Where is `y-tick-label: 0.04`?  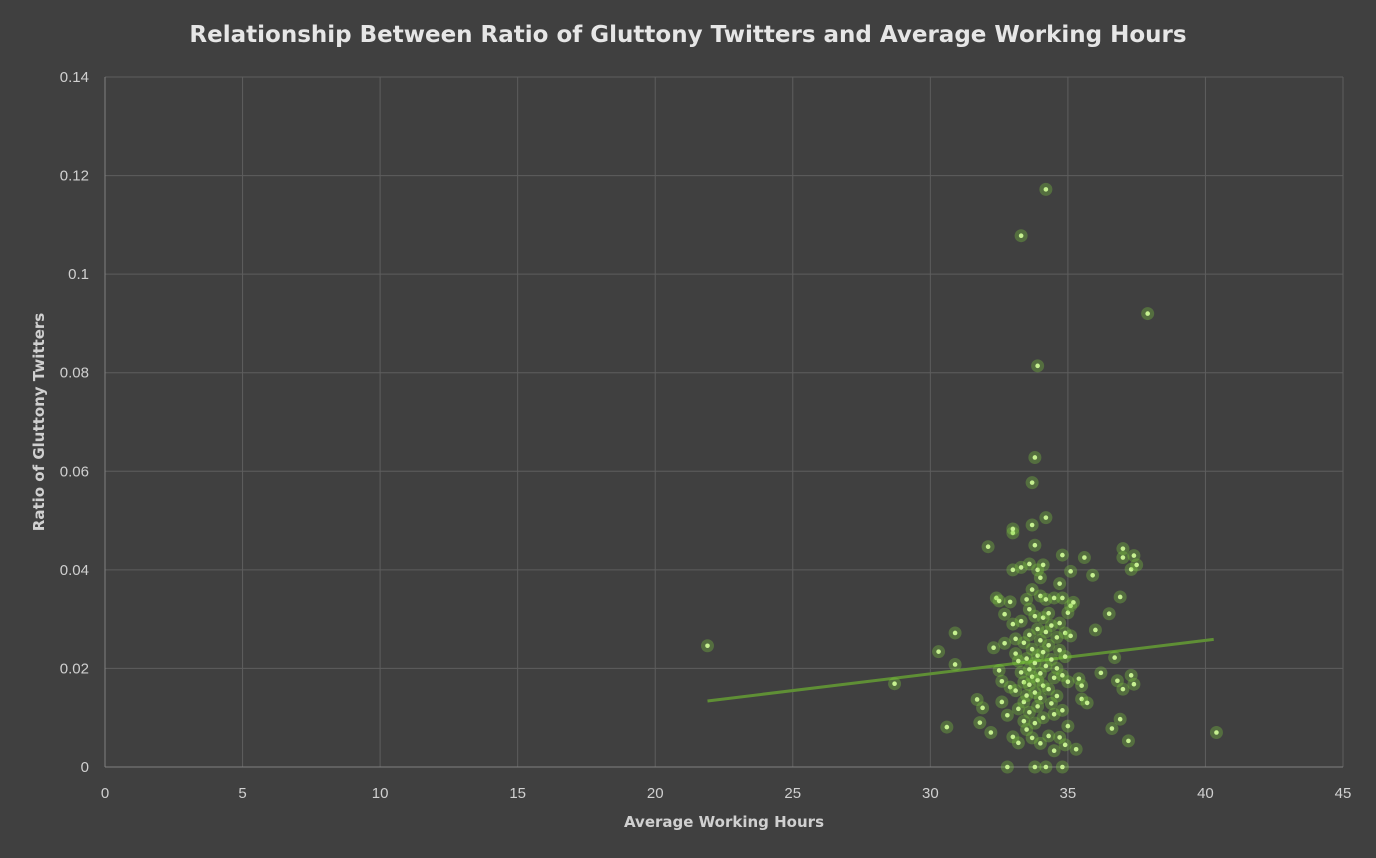
y-tick-label: 0.04 is located at coordinates (74, 570).